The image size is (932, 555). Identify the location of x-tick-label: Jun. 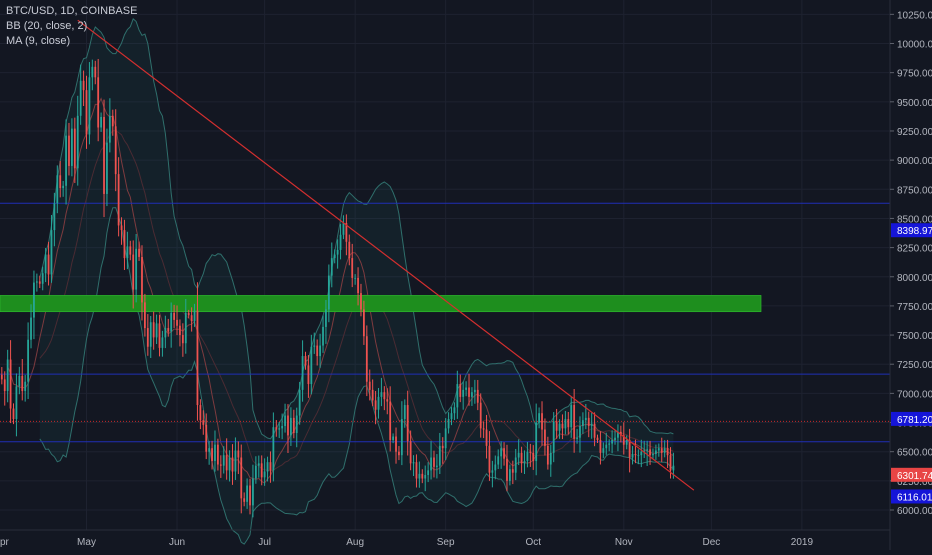
(177, 542).